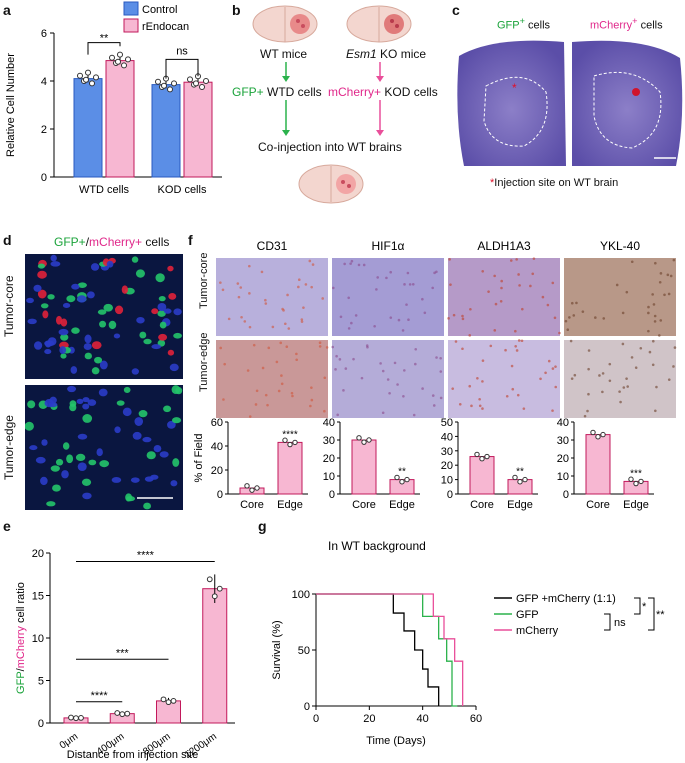 The height and width of the screenshot is (763, 685). Describe the element at coordinates (284, 54) in the screenshot. I see `wt-mice-label: WT mice` at that location.